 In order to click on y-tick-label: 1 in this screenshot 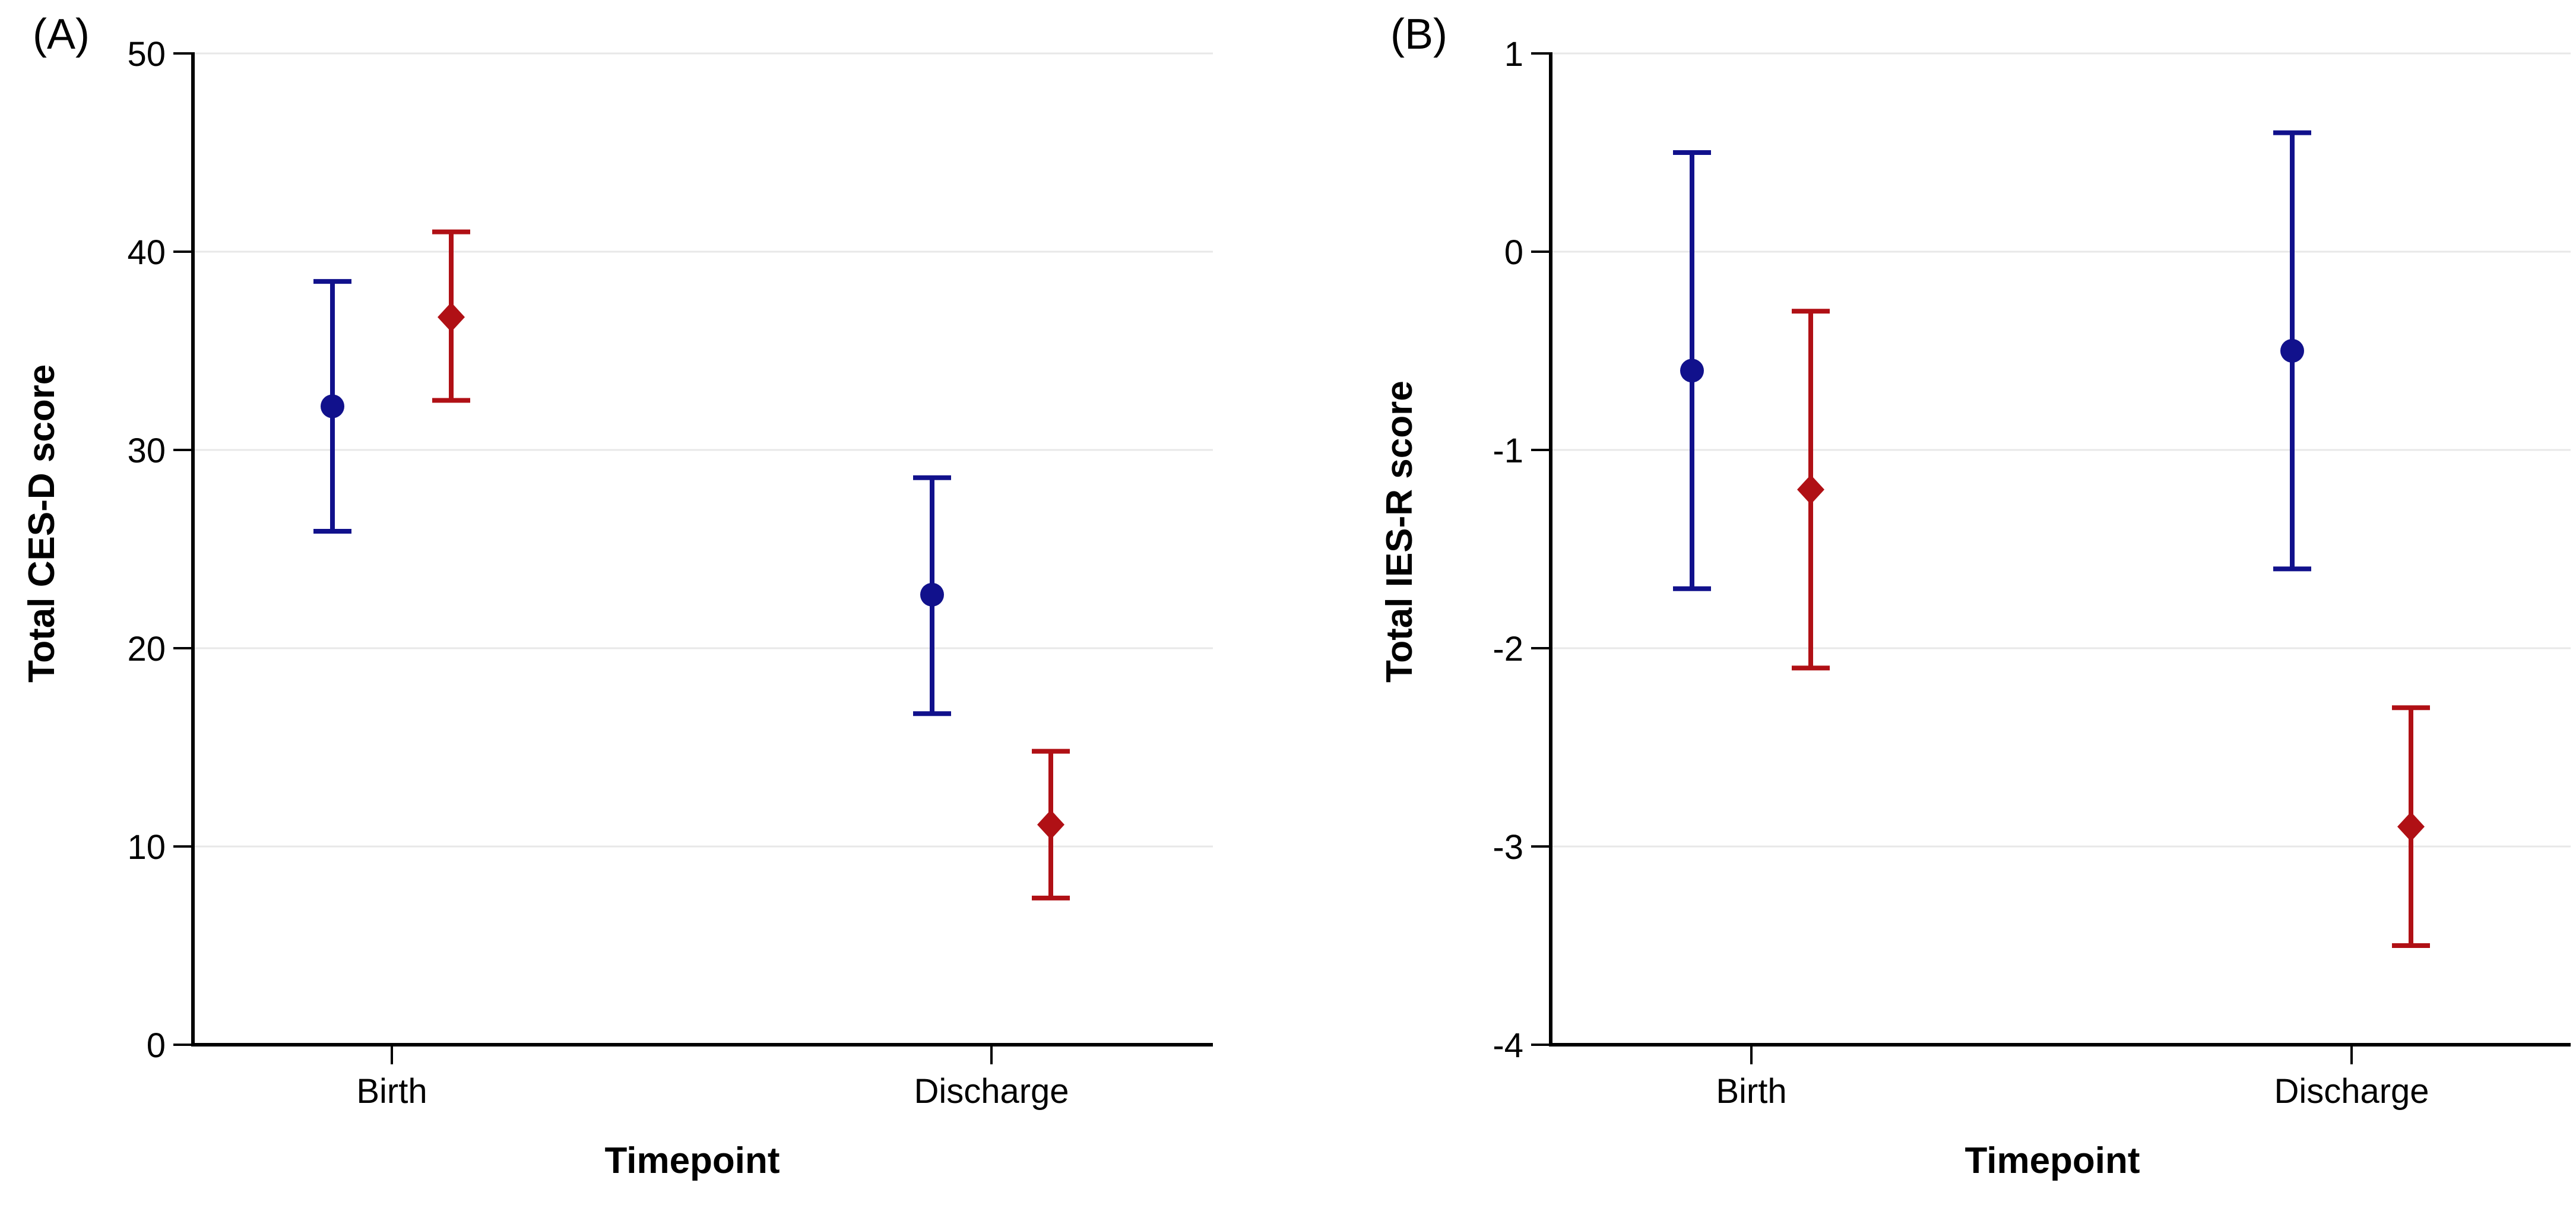, I will do `click(1514, 54)`.